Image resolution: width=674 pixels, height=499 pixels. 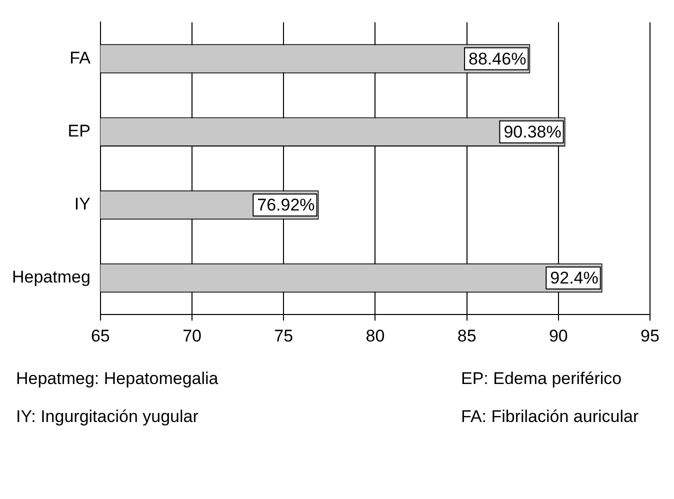 What do you see at coordinates (574, 278) in the screenshot?
I see `data-label: 92.4%` at bounding box center [574, 278].